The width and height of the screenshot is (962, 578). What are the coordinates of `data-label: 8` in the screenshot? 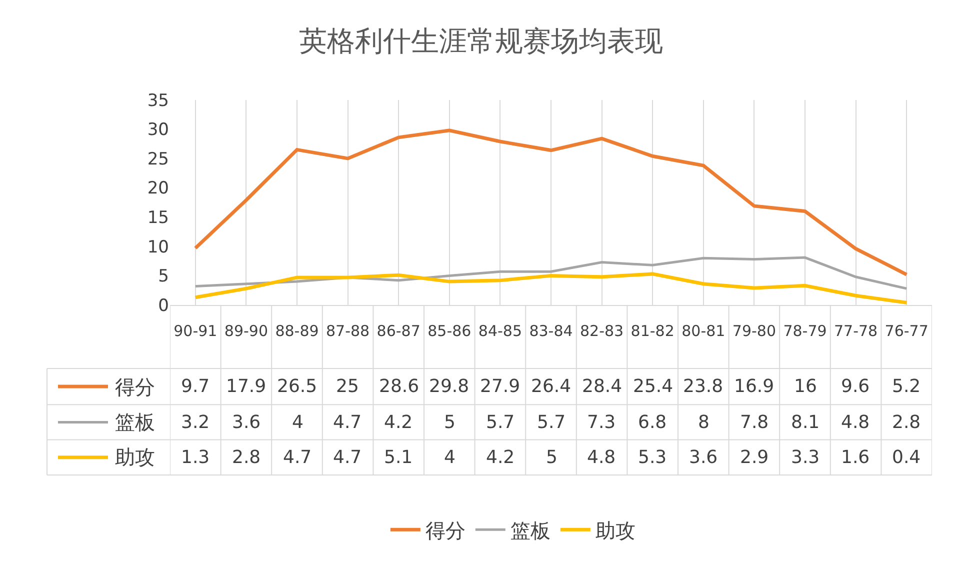 It's located at (704, 422).